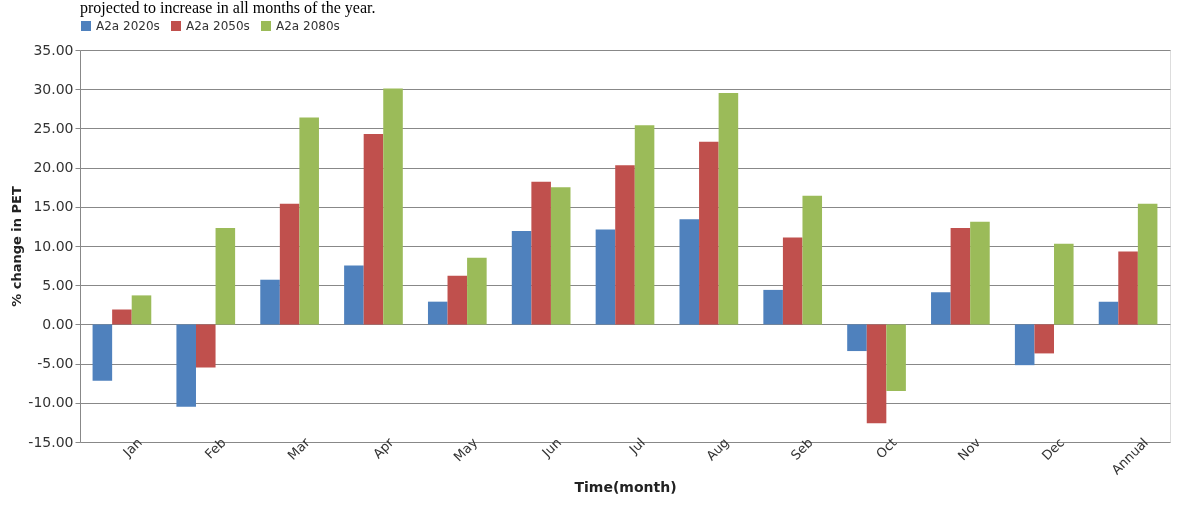  Describe the element at coordinates (53, 206) in the screenshot. I see `y-tick-label: 15.00` at that location.